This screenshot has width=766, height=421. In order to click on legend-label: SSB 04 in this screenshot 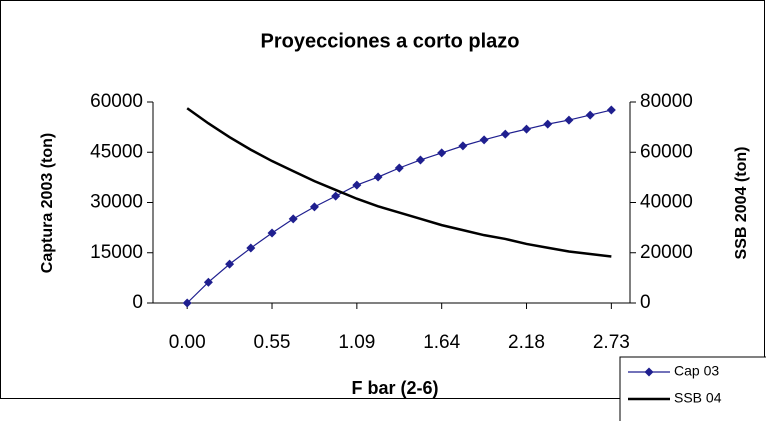, I will do `click(698, 398)`.